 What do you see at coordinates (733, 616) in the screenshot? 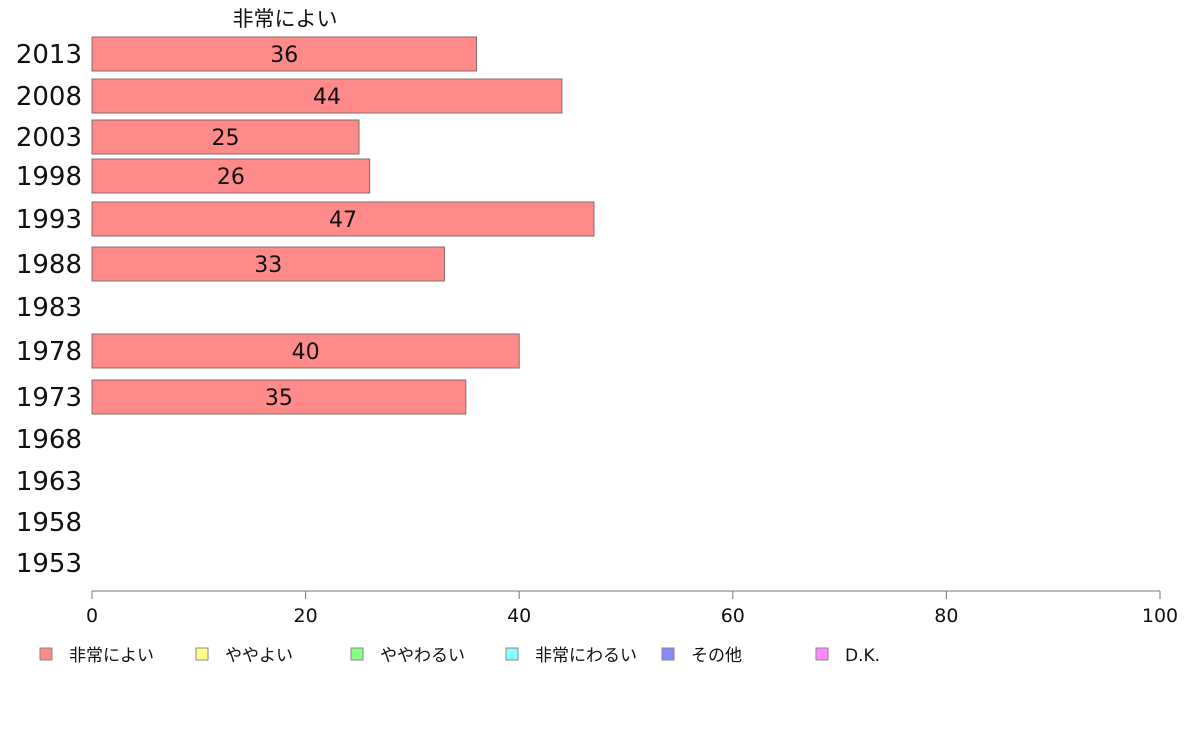
I see `x-tick-label-60: 60` at bounding box center [733, 616].